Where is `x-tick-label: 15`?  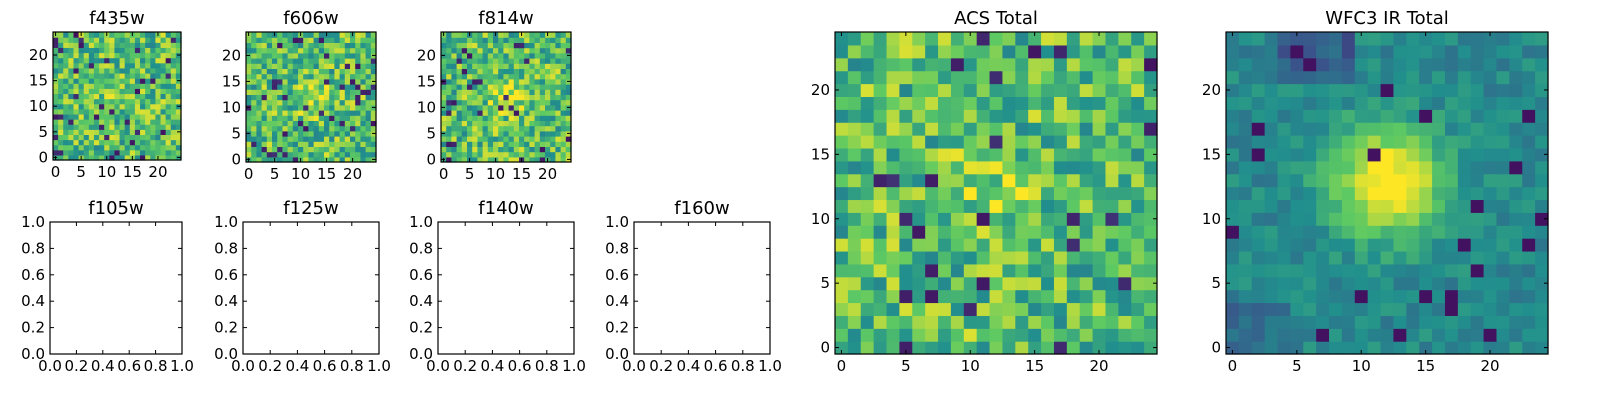 x-tick-label: 15 is located at coordinates (132, 172).